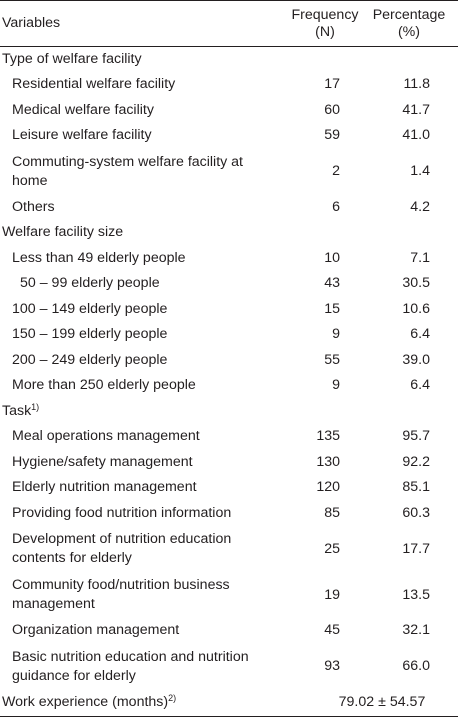  What do you see at coordinates (82, 135) in the screenshot?
I see `row-label: Leisure welfare facility` at bounding box center [82, 135].